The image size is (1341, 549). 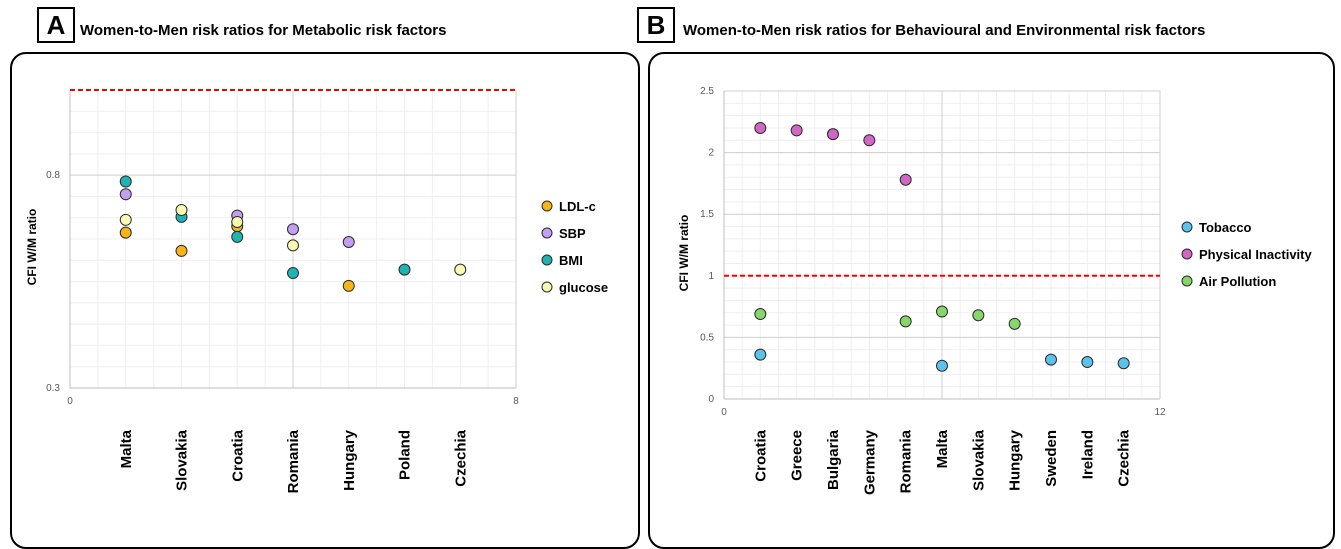 I want to click on x-tick-label: 12, so click(x=1160, y=412).